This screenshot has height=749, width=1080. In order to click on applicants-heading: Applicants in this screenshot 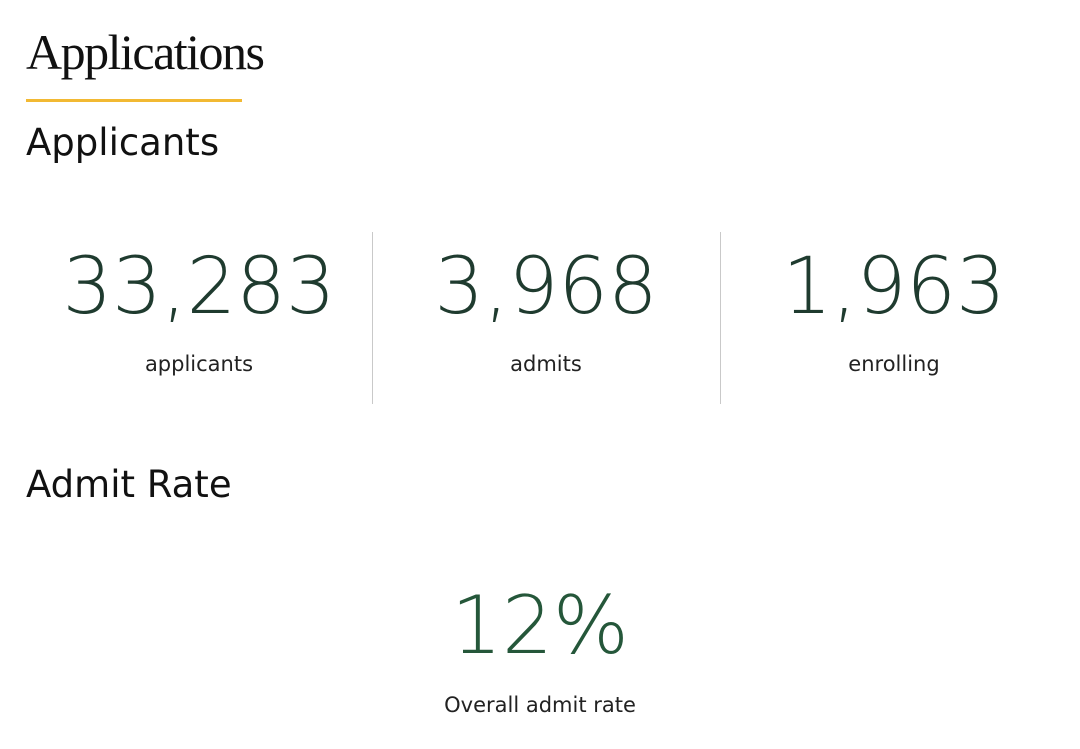, I will do `click(123, 142)`.